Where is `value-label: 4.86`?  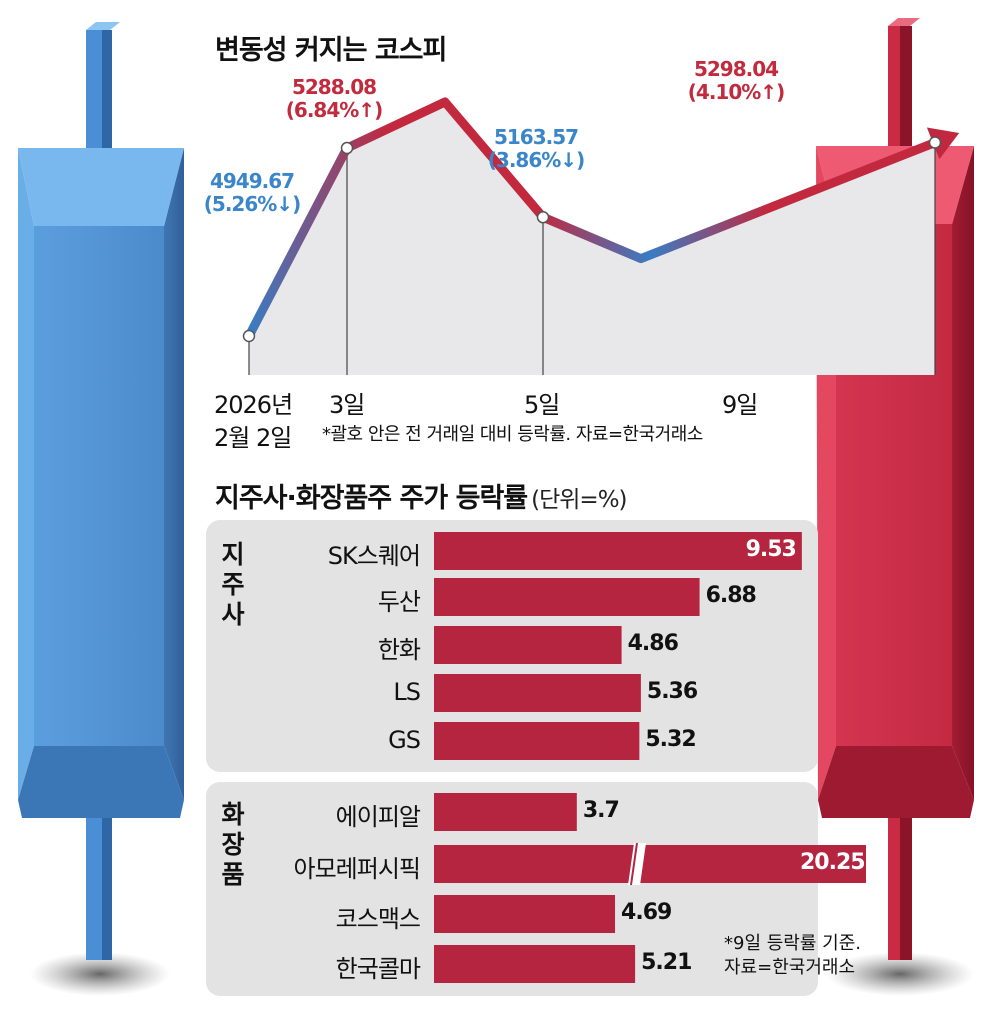
value-label: 4.86 is located at coordinates (653, 643).